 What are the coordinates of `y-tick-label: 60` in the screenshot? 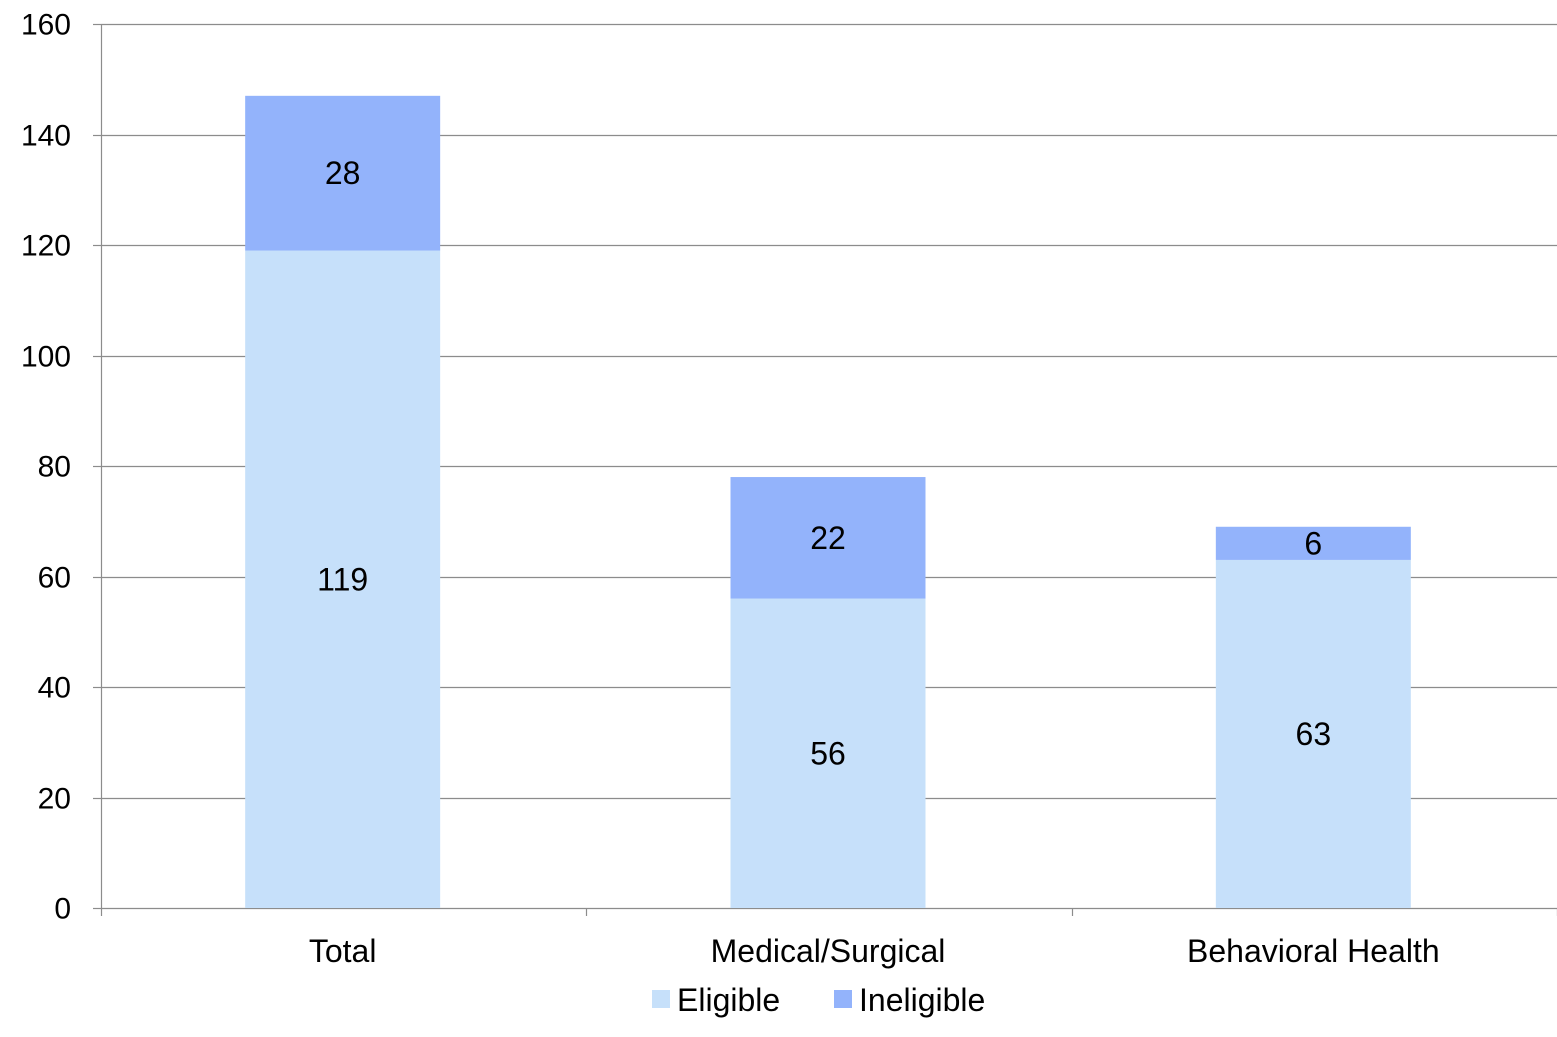 It's located at (54, 578).